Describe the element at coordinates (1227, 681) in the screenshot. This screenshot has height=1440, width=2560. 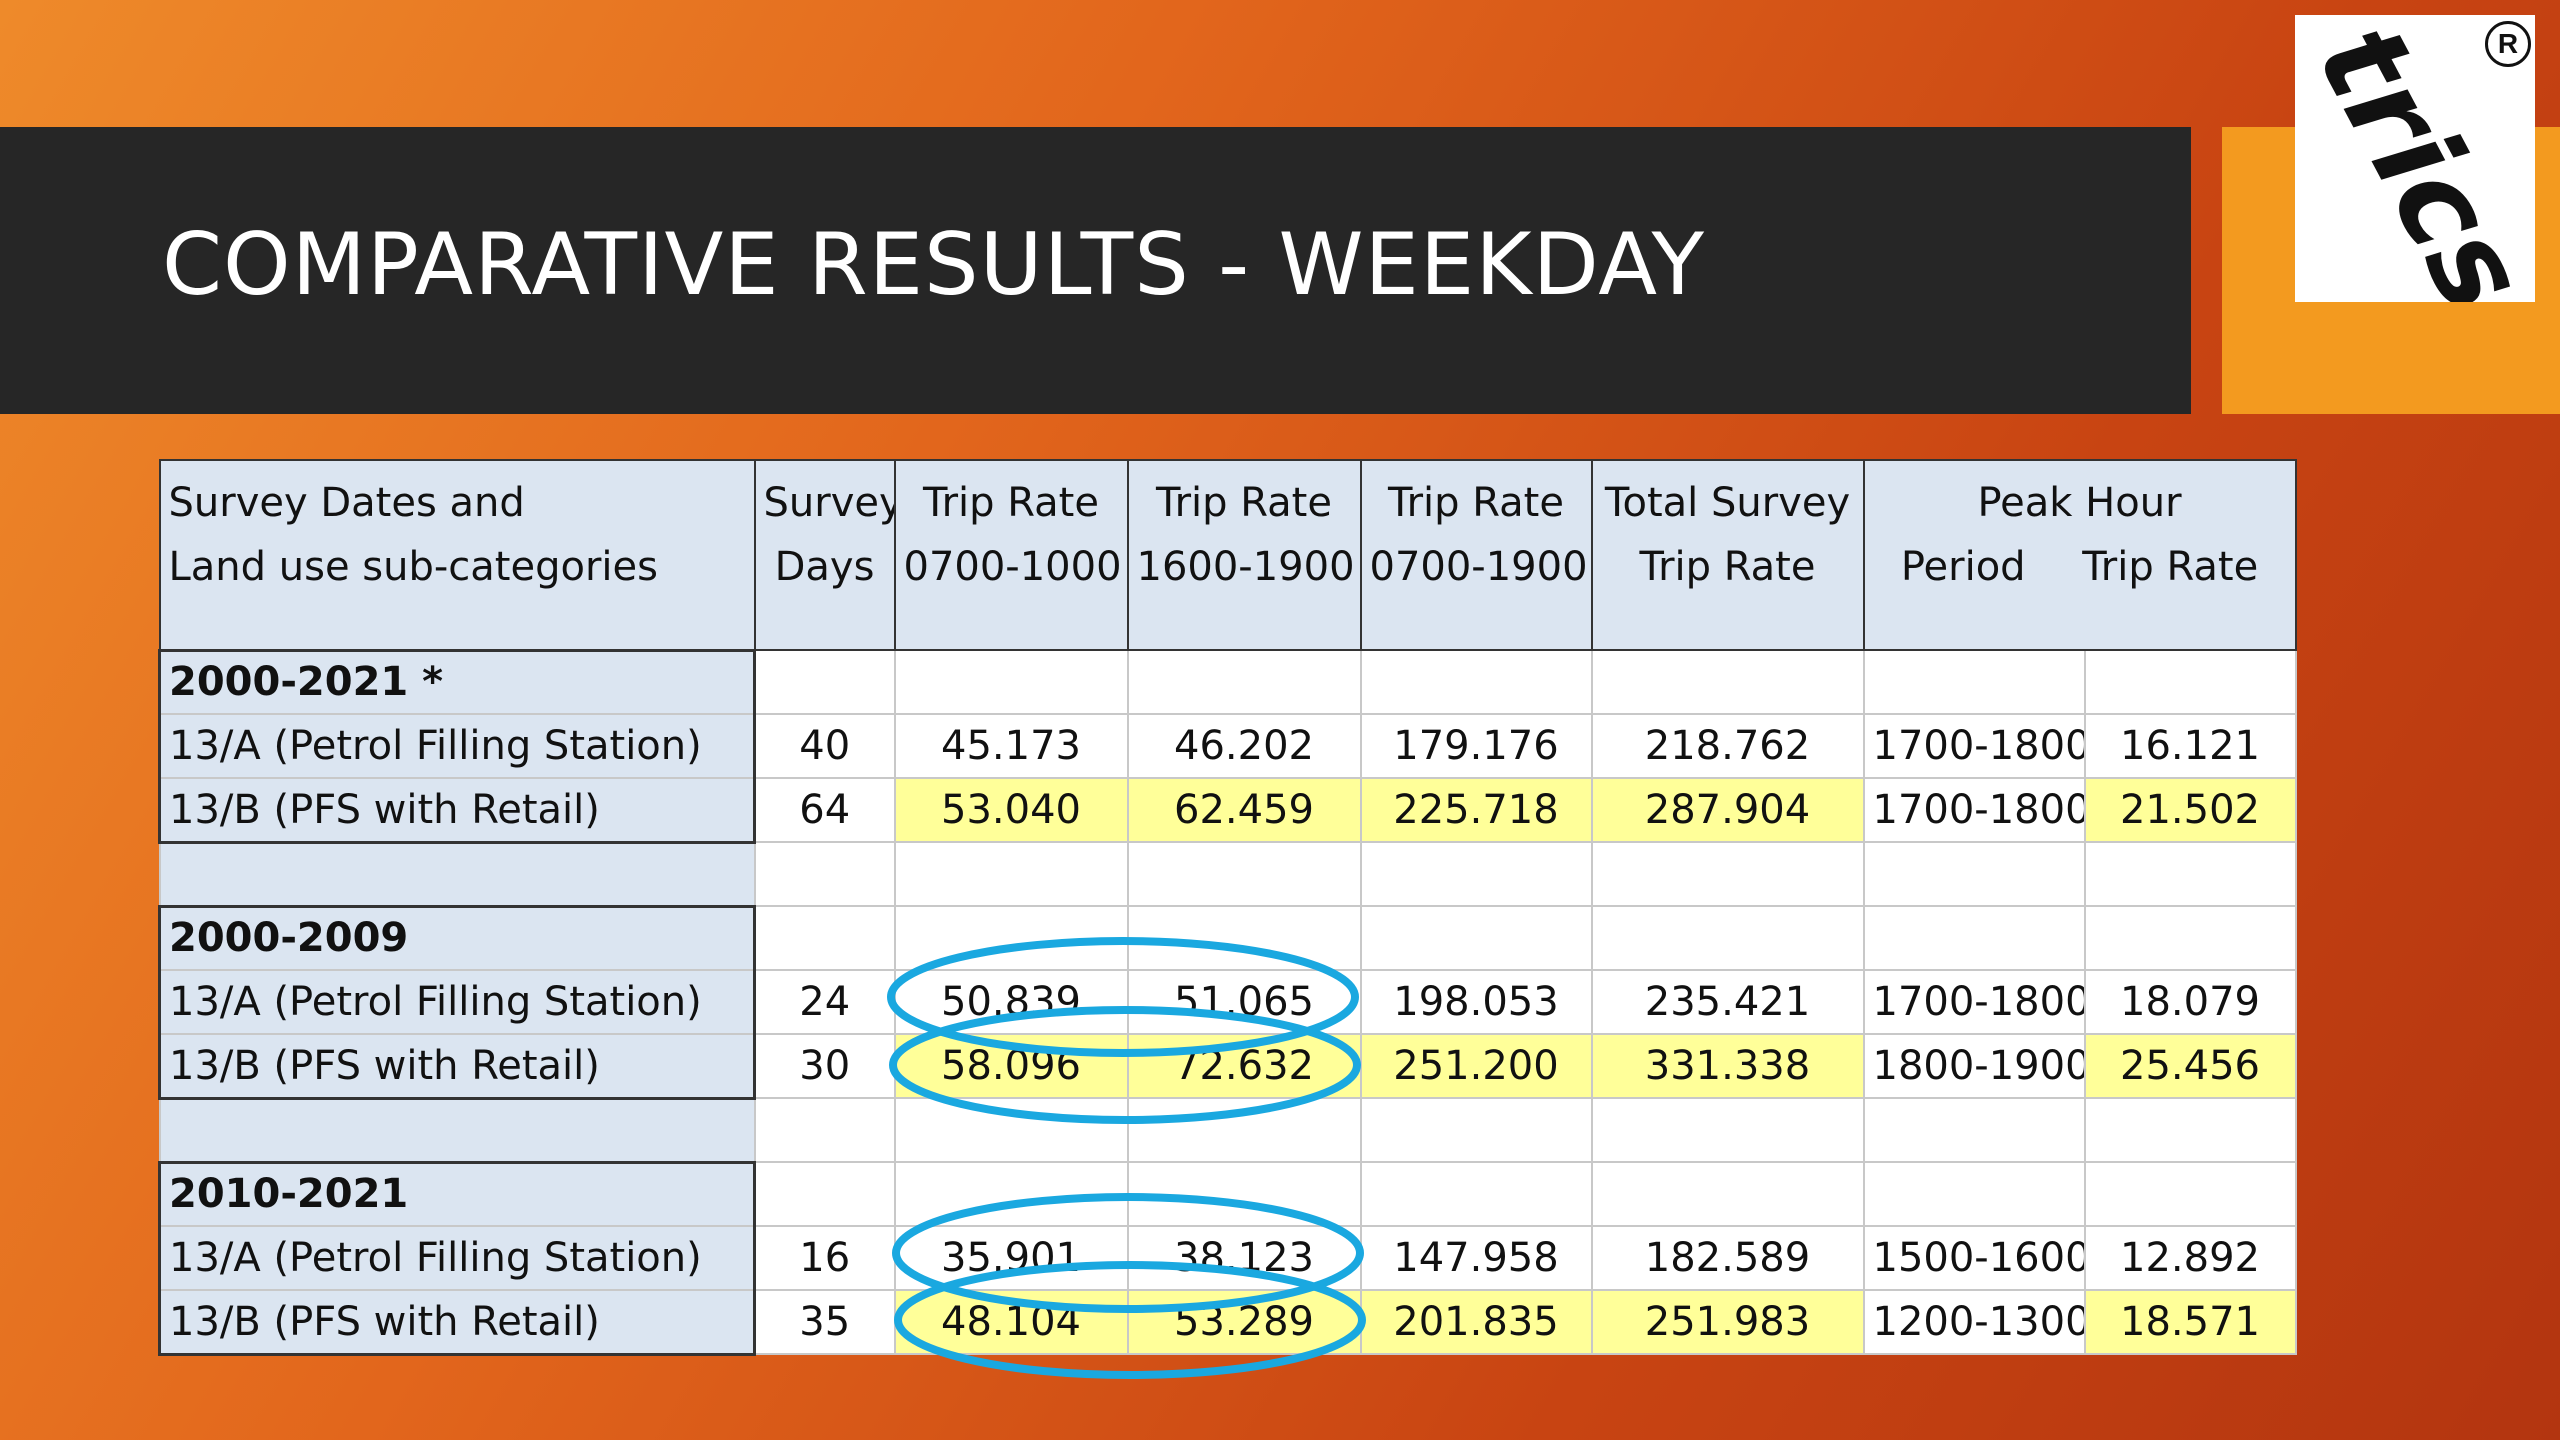
I see `group-row: 2000-2021 *` at that location.